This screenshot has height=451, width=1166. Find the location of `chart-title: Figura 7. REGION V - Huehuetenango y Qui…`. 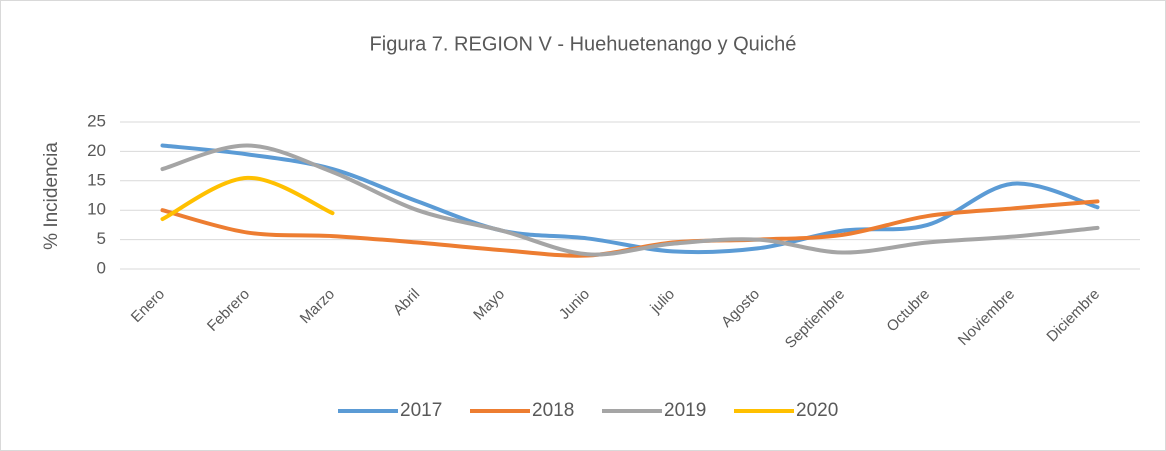

chart-title: Figura 7. REGION V - Huehuetenango y Qui… is located at coordinates (583, 44).